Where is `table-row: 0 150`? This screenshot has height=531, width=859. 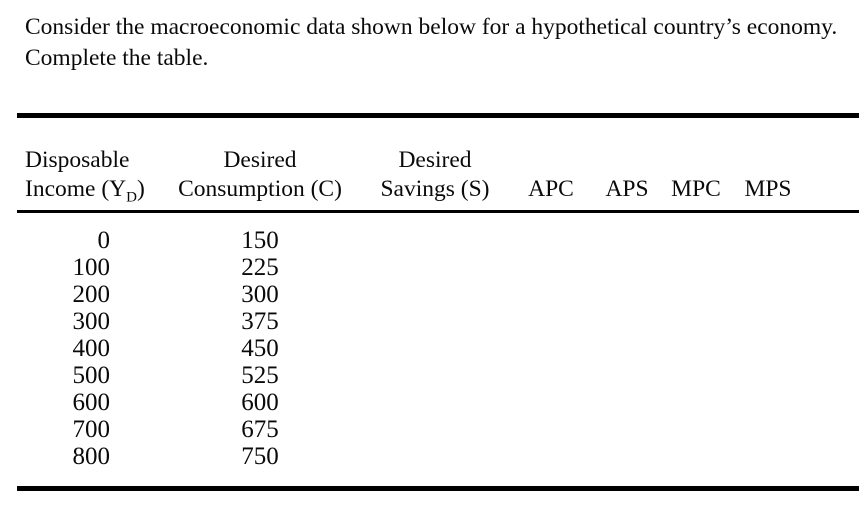 table-row: 0 150 is located at coordinates (438, 232).